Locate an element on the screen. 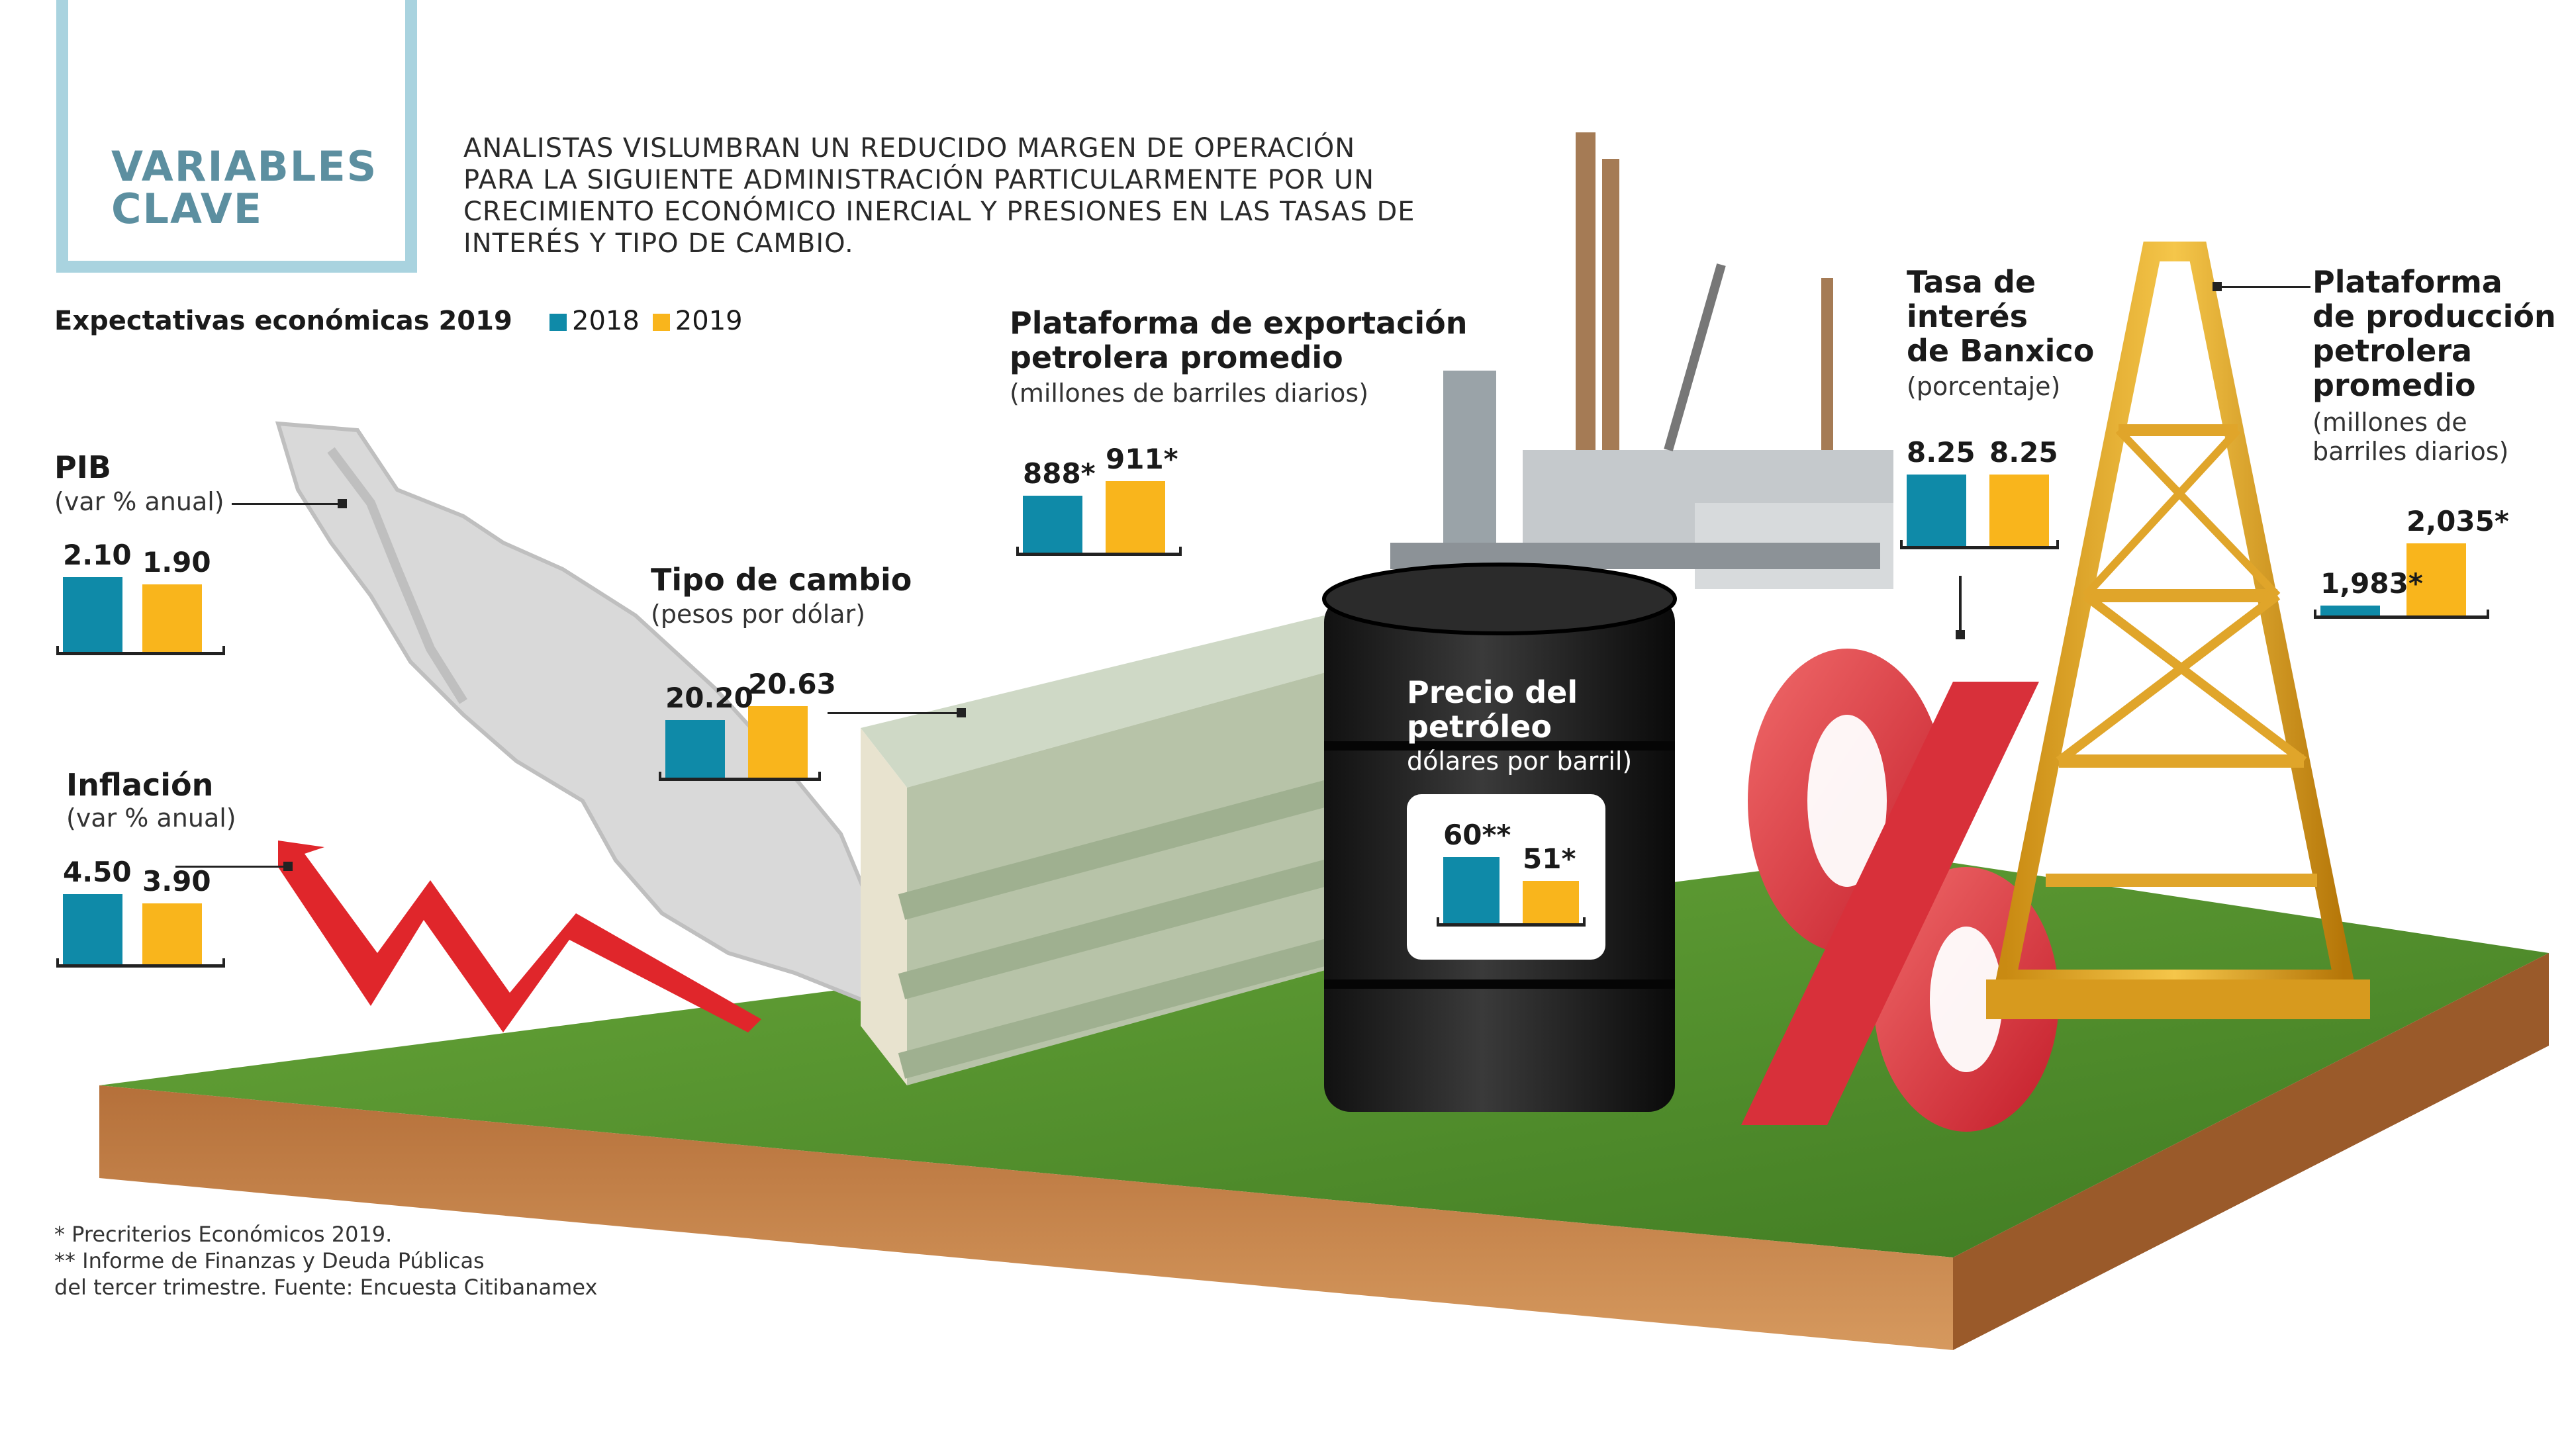  inflacion-chart: 4.50 3.90 is located at coordinates (140, 911).